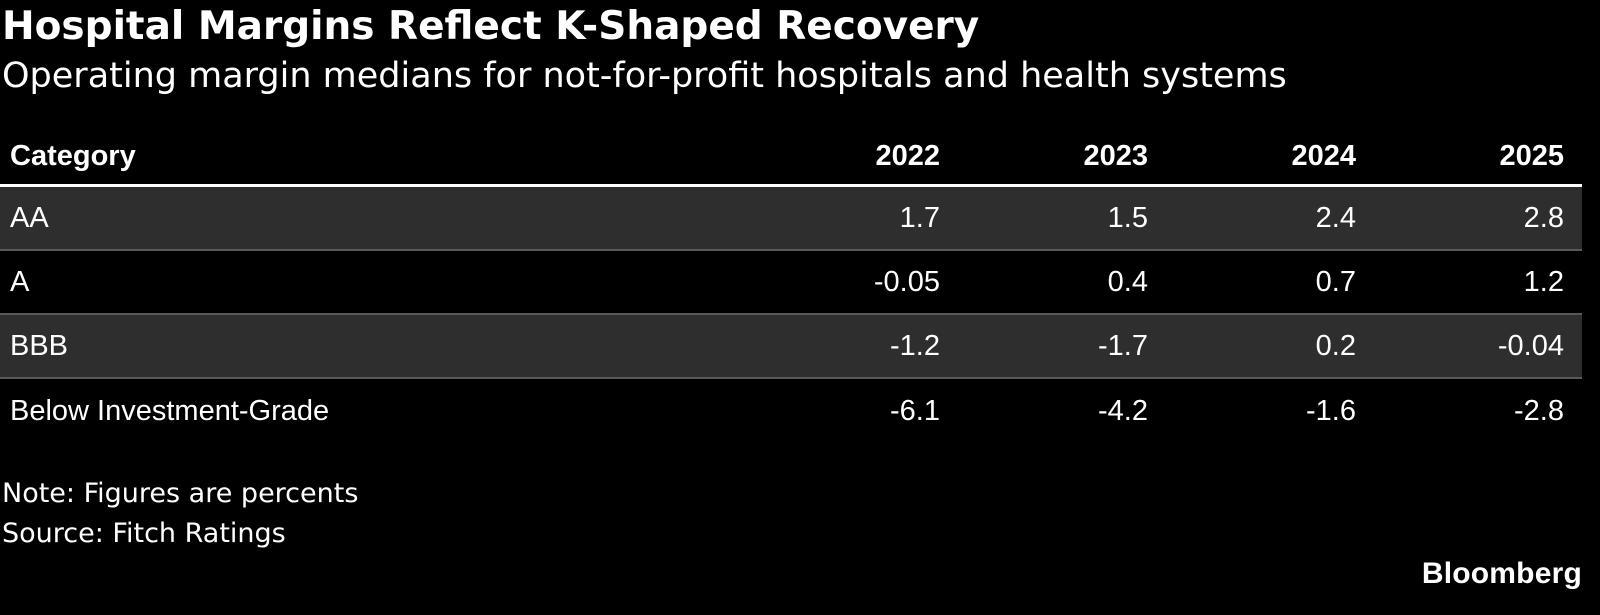 The height and width of the screenshot is (615, 1600). What do you see at coordinates (1323, 155) in the screenshot?
I see `column-header-2024: 2024` at bounding box center [1323, 155].